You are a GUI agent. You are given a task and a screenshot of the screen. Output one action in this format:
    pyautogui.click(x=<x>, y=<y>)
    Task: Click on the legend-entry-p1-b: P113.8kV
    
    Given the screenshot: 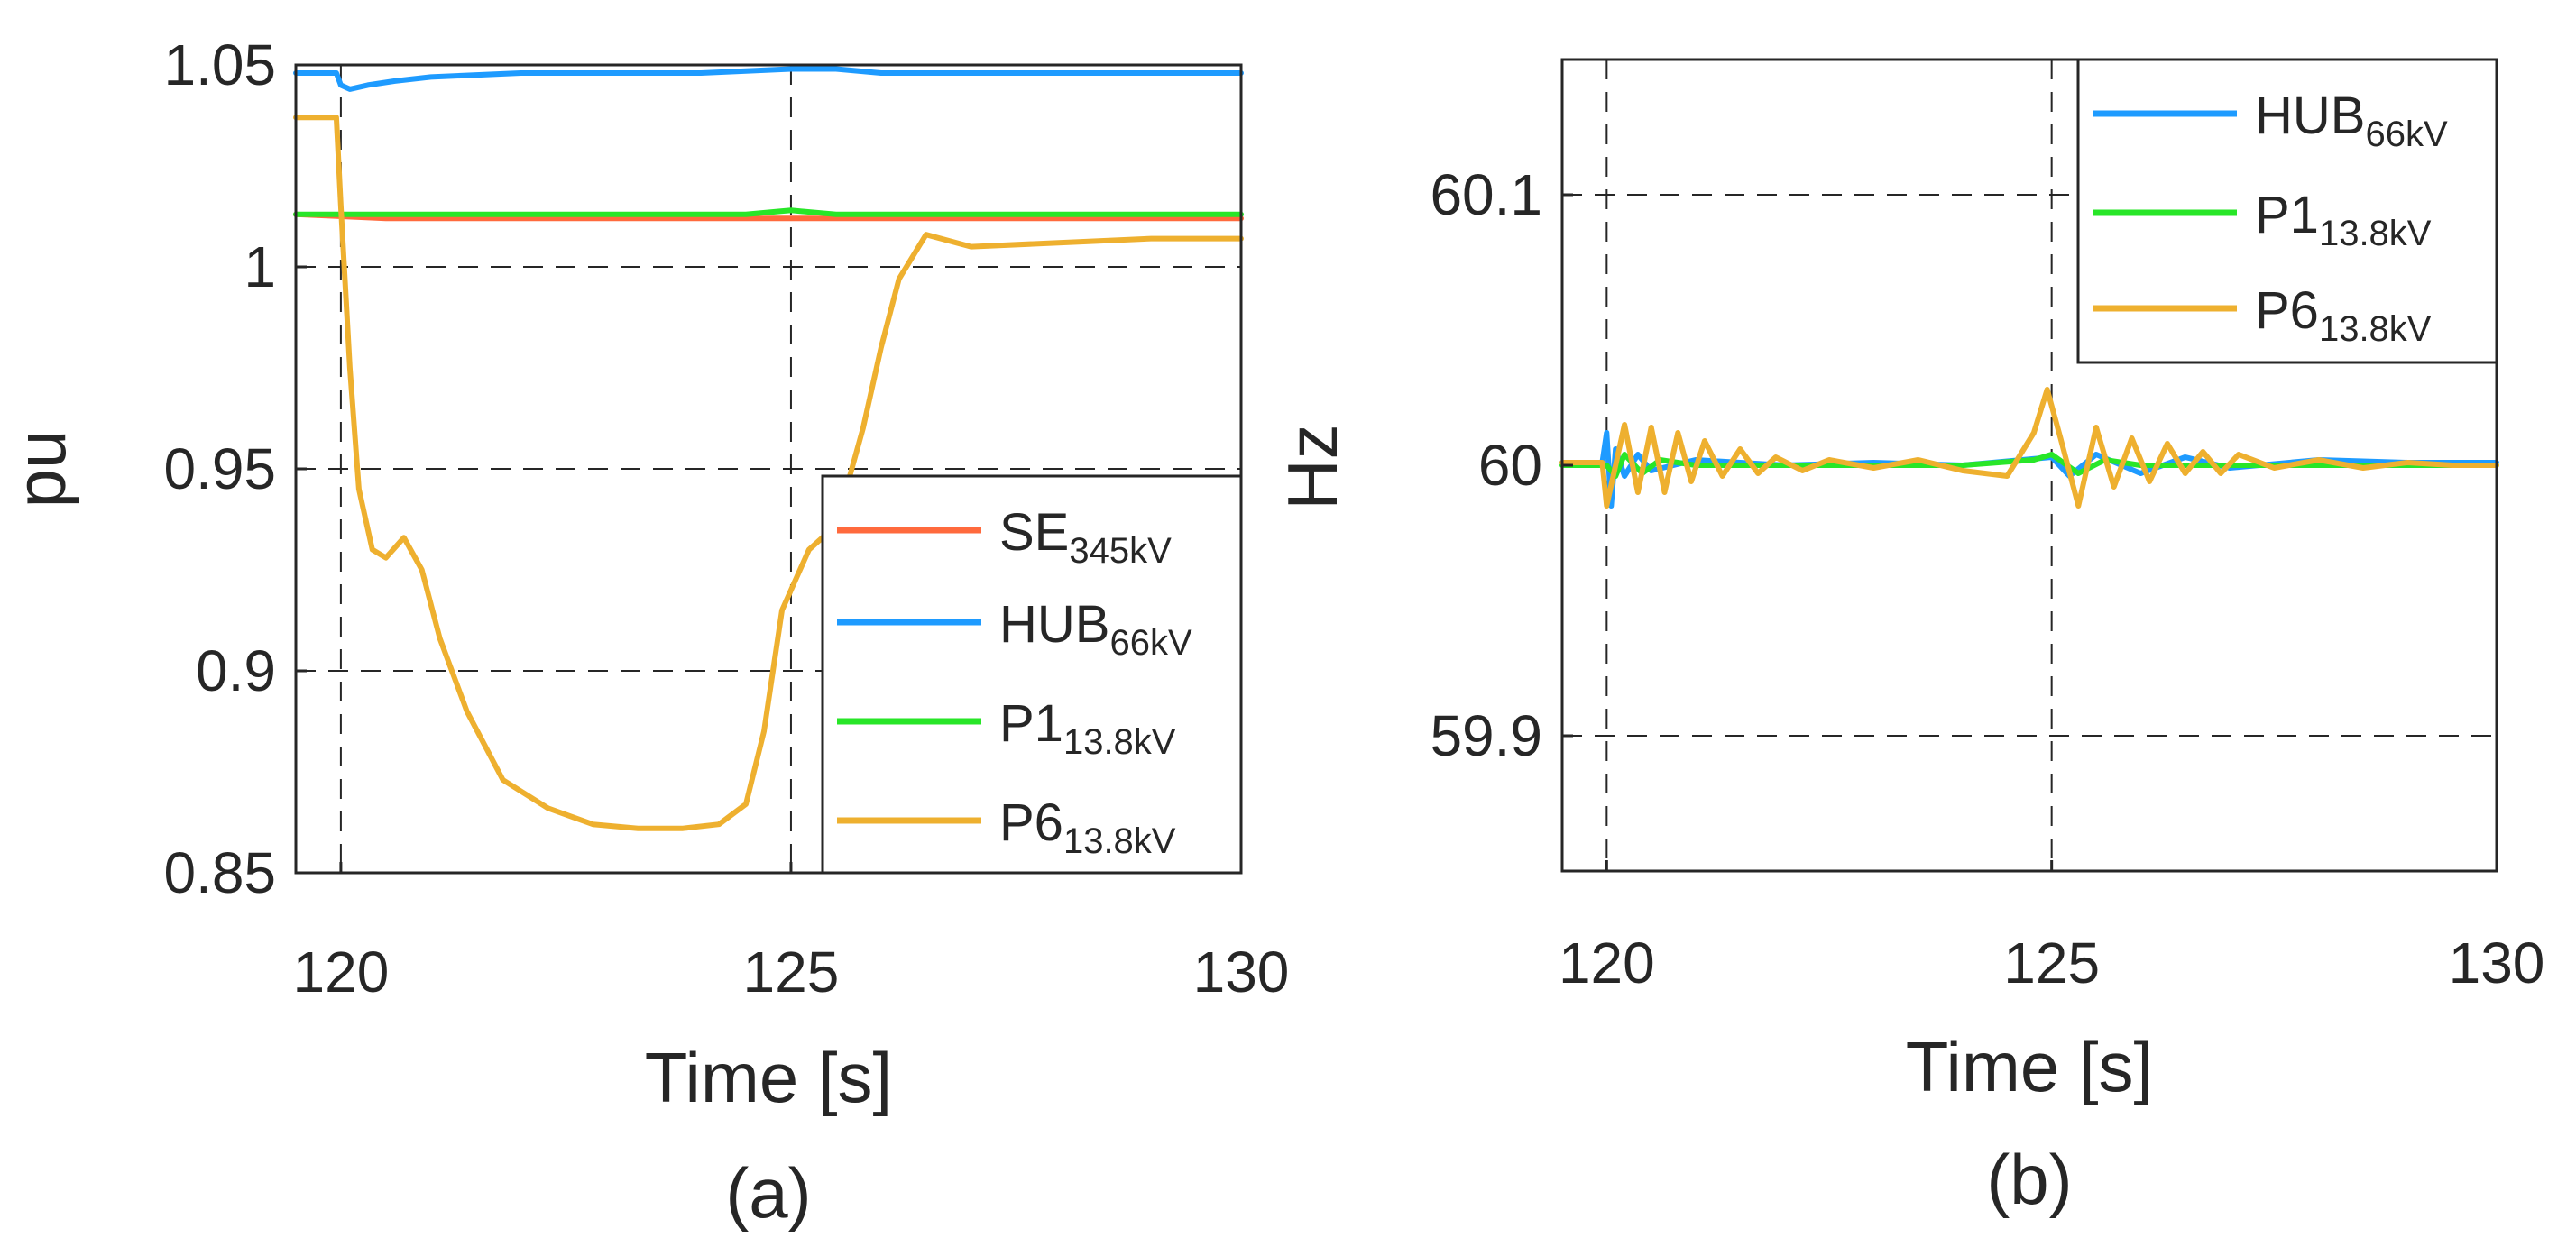 What is the action you would take?
    pyautogui.click(x=2263, y=219)
    